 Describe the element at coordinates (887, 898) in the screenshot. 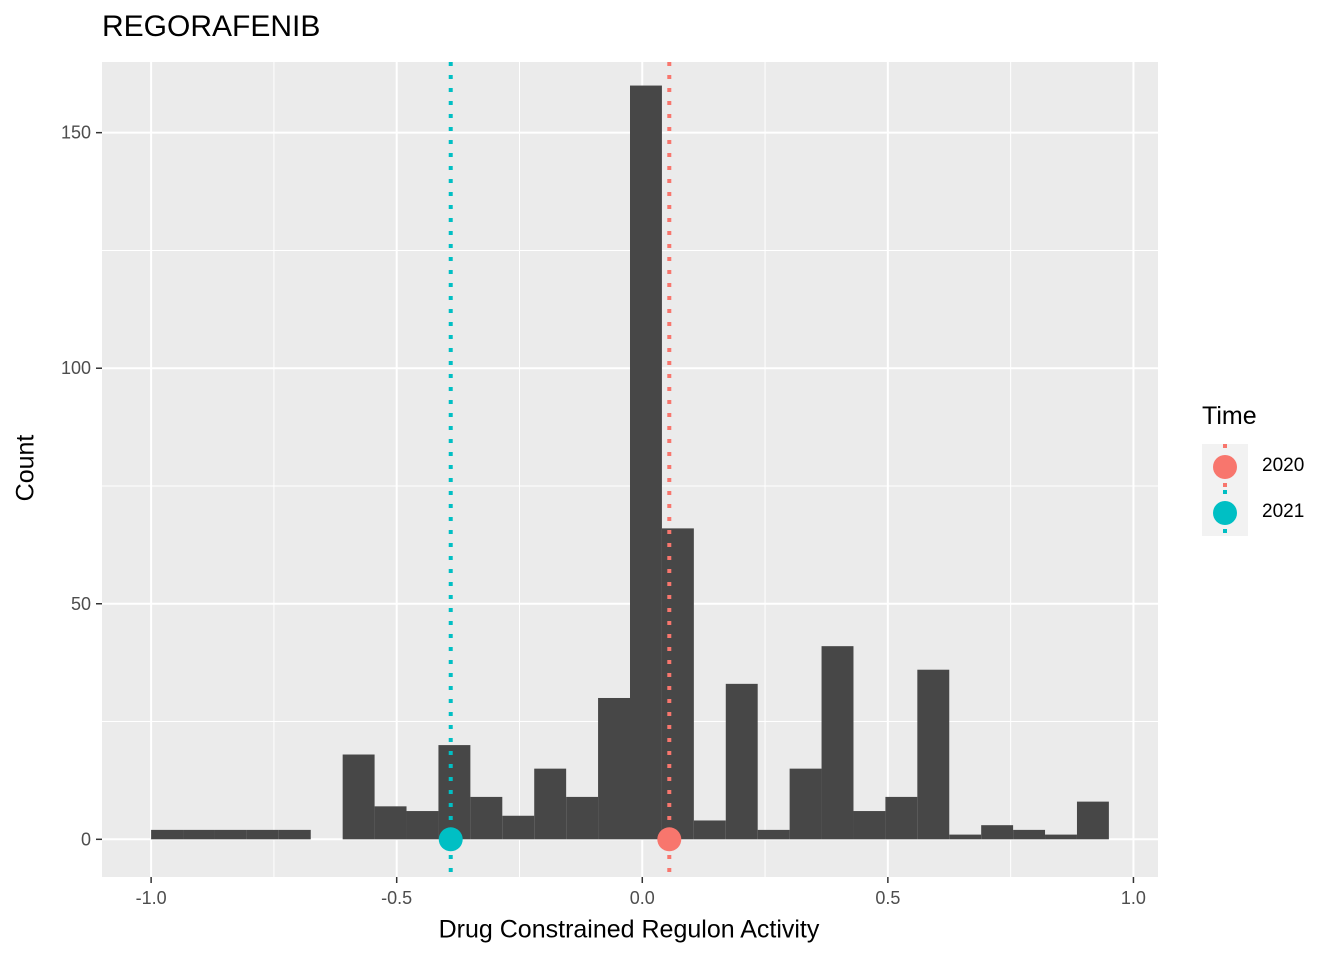

I see `x-tick-label: 0.5` at that location.